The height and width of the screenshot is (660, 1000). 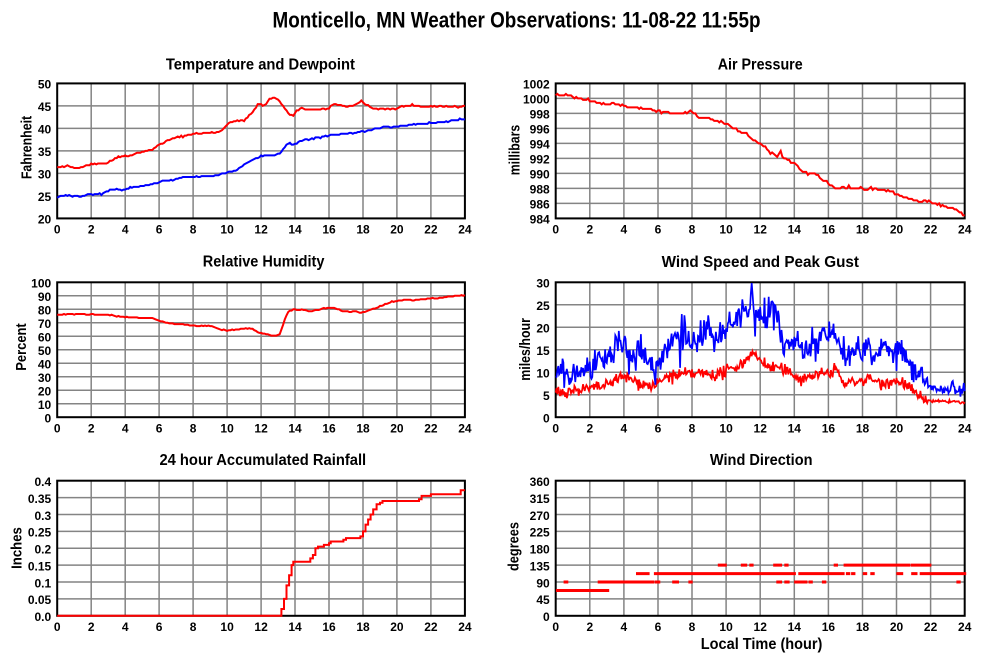 What do you see at coordinates (540, 533) in the screenshot?
I see `svg-text: 225` at bounding box center [540, 533].